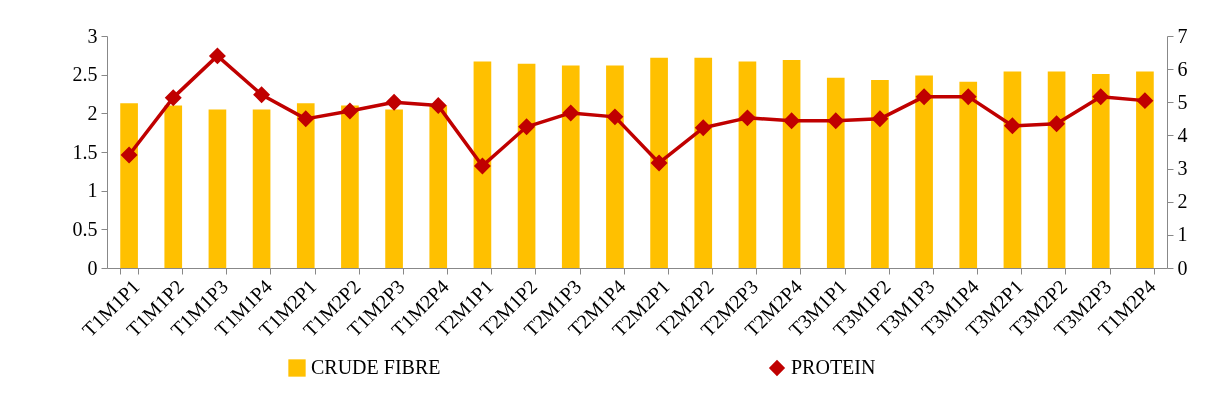 The image size is (1227, 410). What do you see at coordinates (1182, 134) in the screenshot?
I see `y2-tick-label: 4` at bounding box center [1182, 134].